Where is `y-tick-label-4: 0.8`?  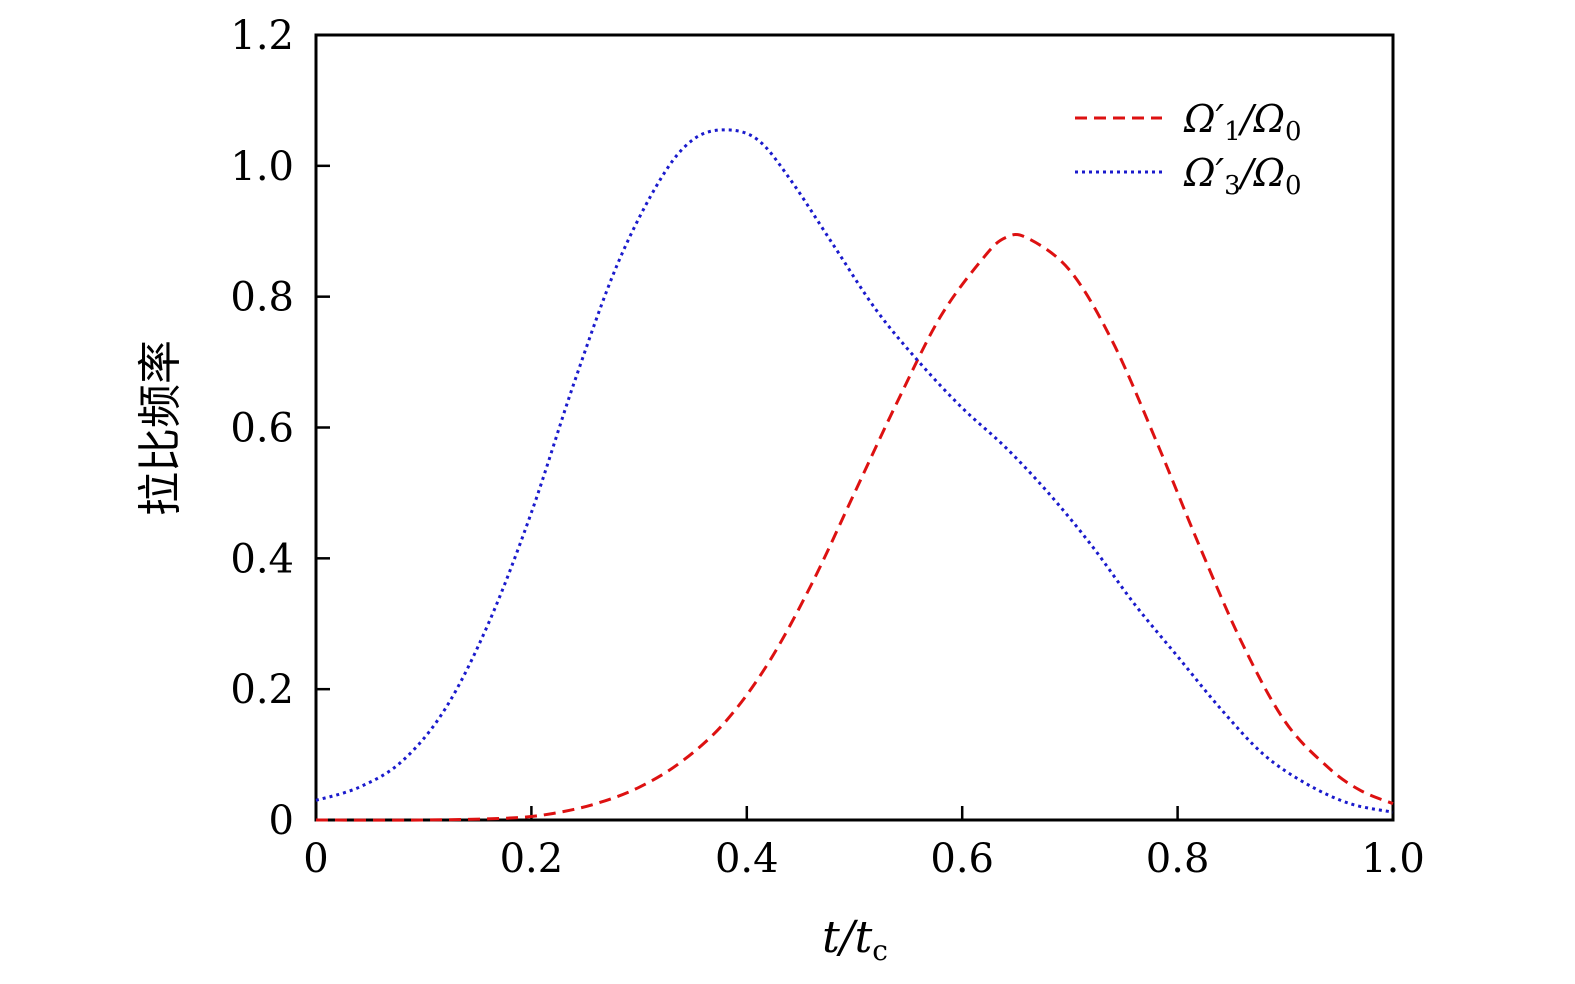 y-tick-label-4: 0.8 is located at coordinates (262, 298).